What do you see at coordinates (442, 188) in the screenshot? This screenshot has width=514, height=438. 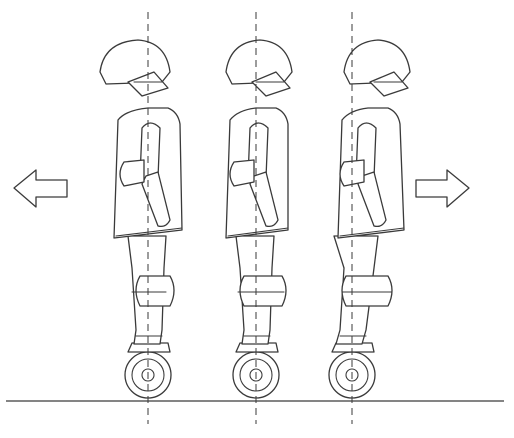 I see `arrow-right-icon` at bounding box center [442, 188].